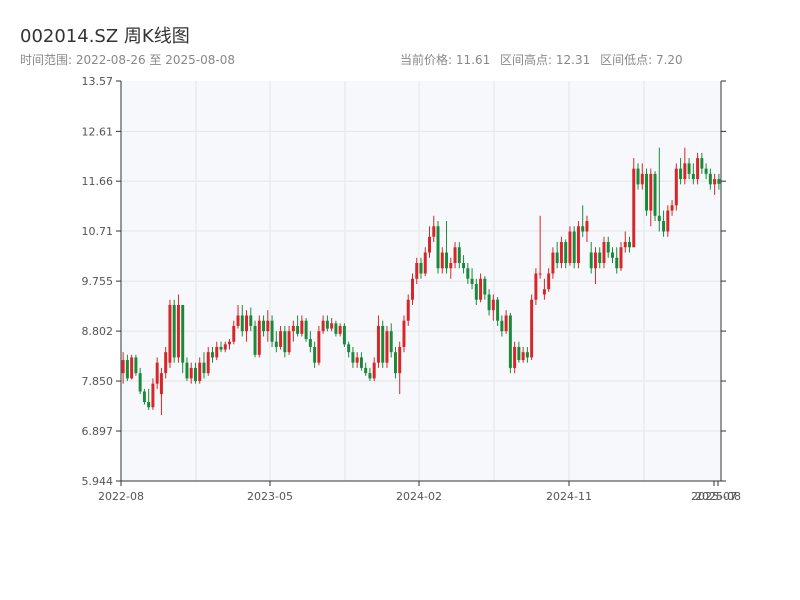 The width and height of the screenshot is (800, 600). I want to click on y-tick-label: 13.57, so click(98, 81).